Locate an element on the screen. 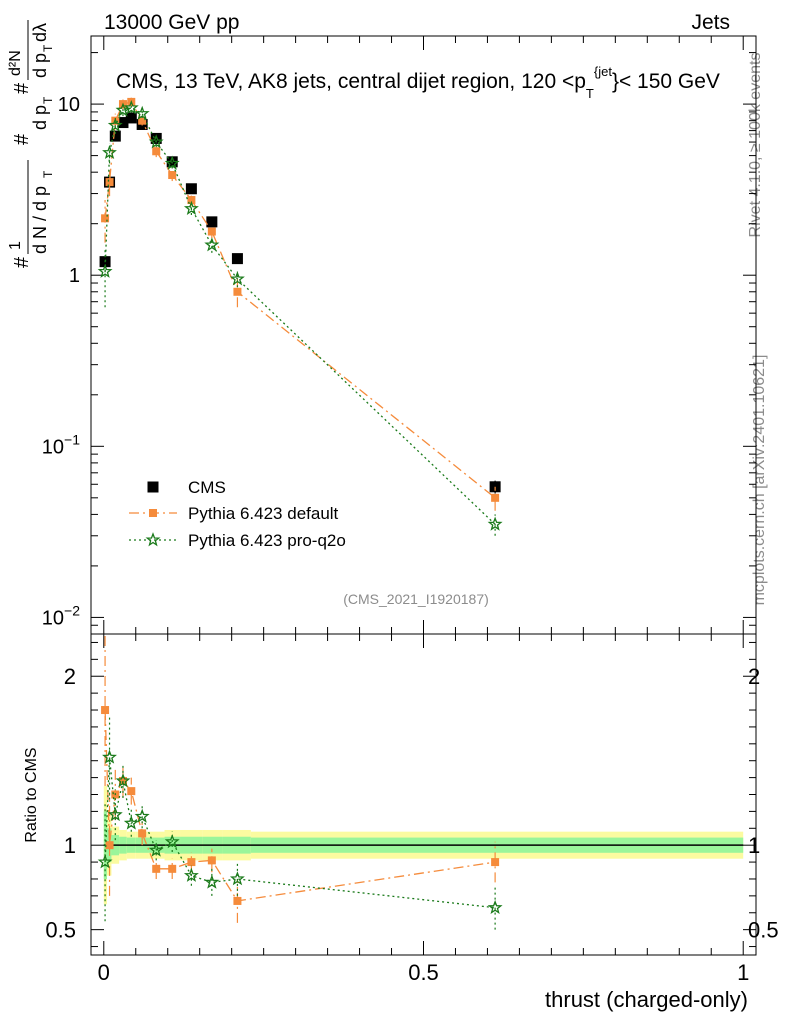  mcplots-label: mcplots.cern.ch [arXiv:2401.10621] is located at coordinates (759, 480).